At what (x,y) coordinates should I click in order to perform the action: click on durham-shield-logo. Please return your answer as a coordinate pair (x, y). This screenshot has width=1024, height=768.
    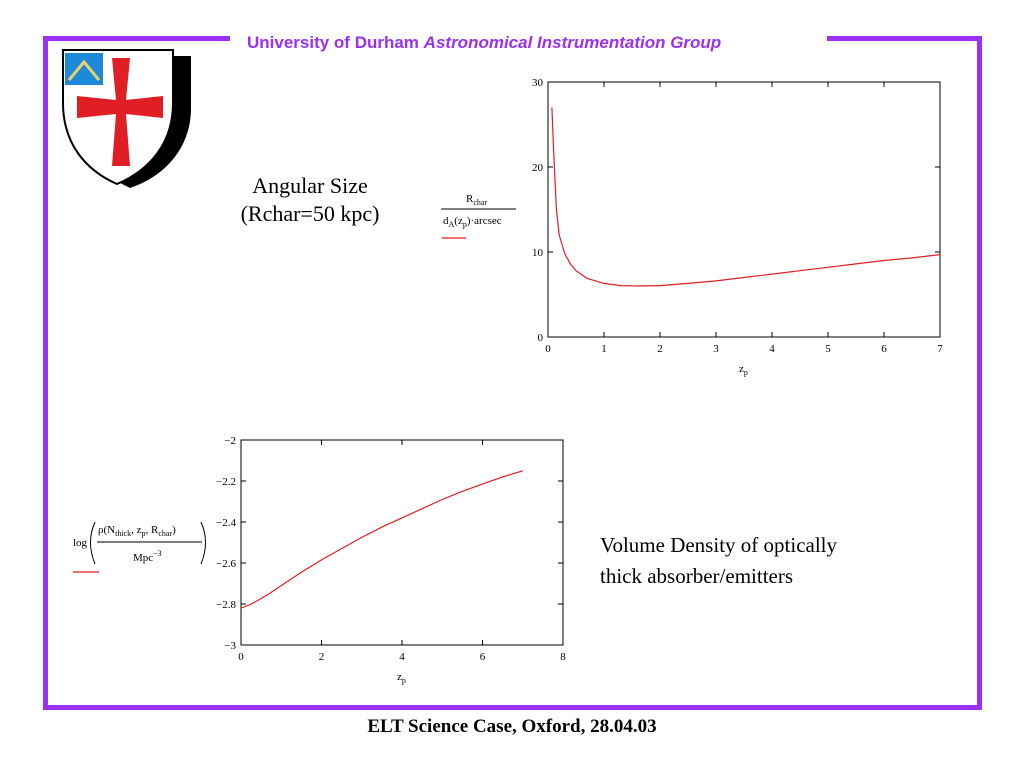
    Looking at the image, I should click on (126, 118).